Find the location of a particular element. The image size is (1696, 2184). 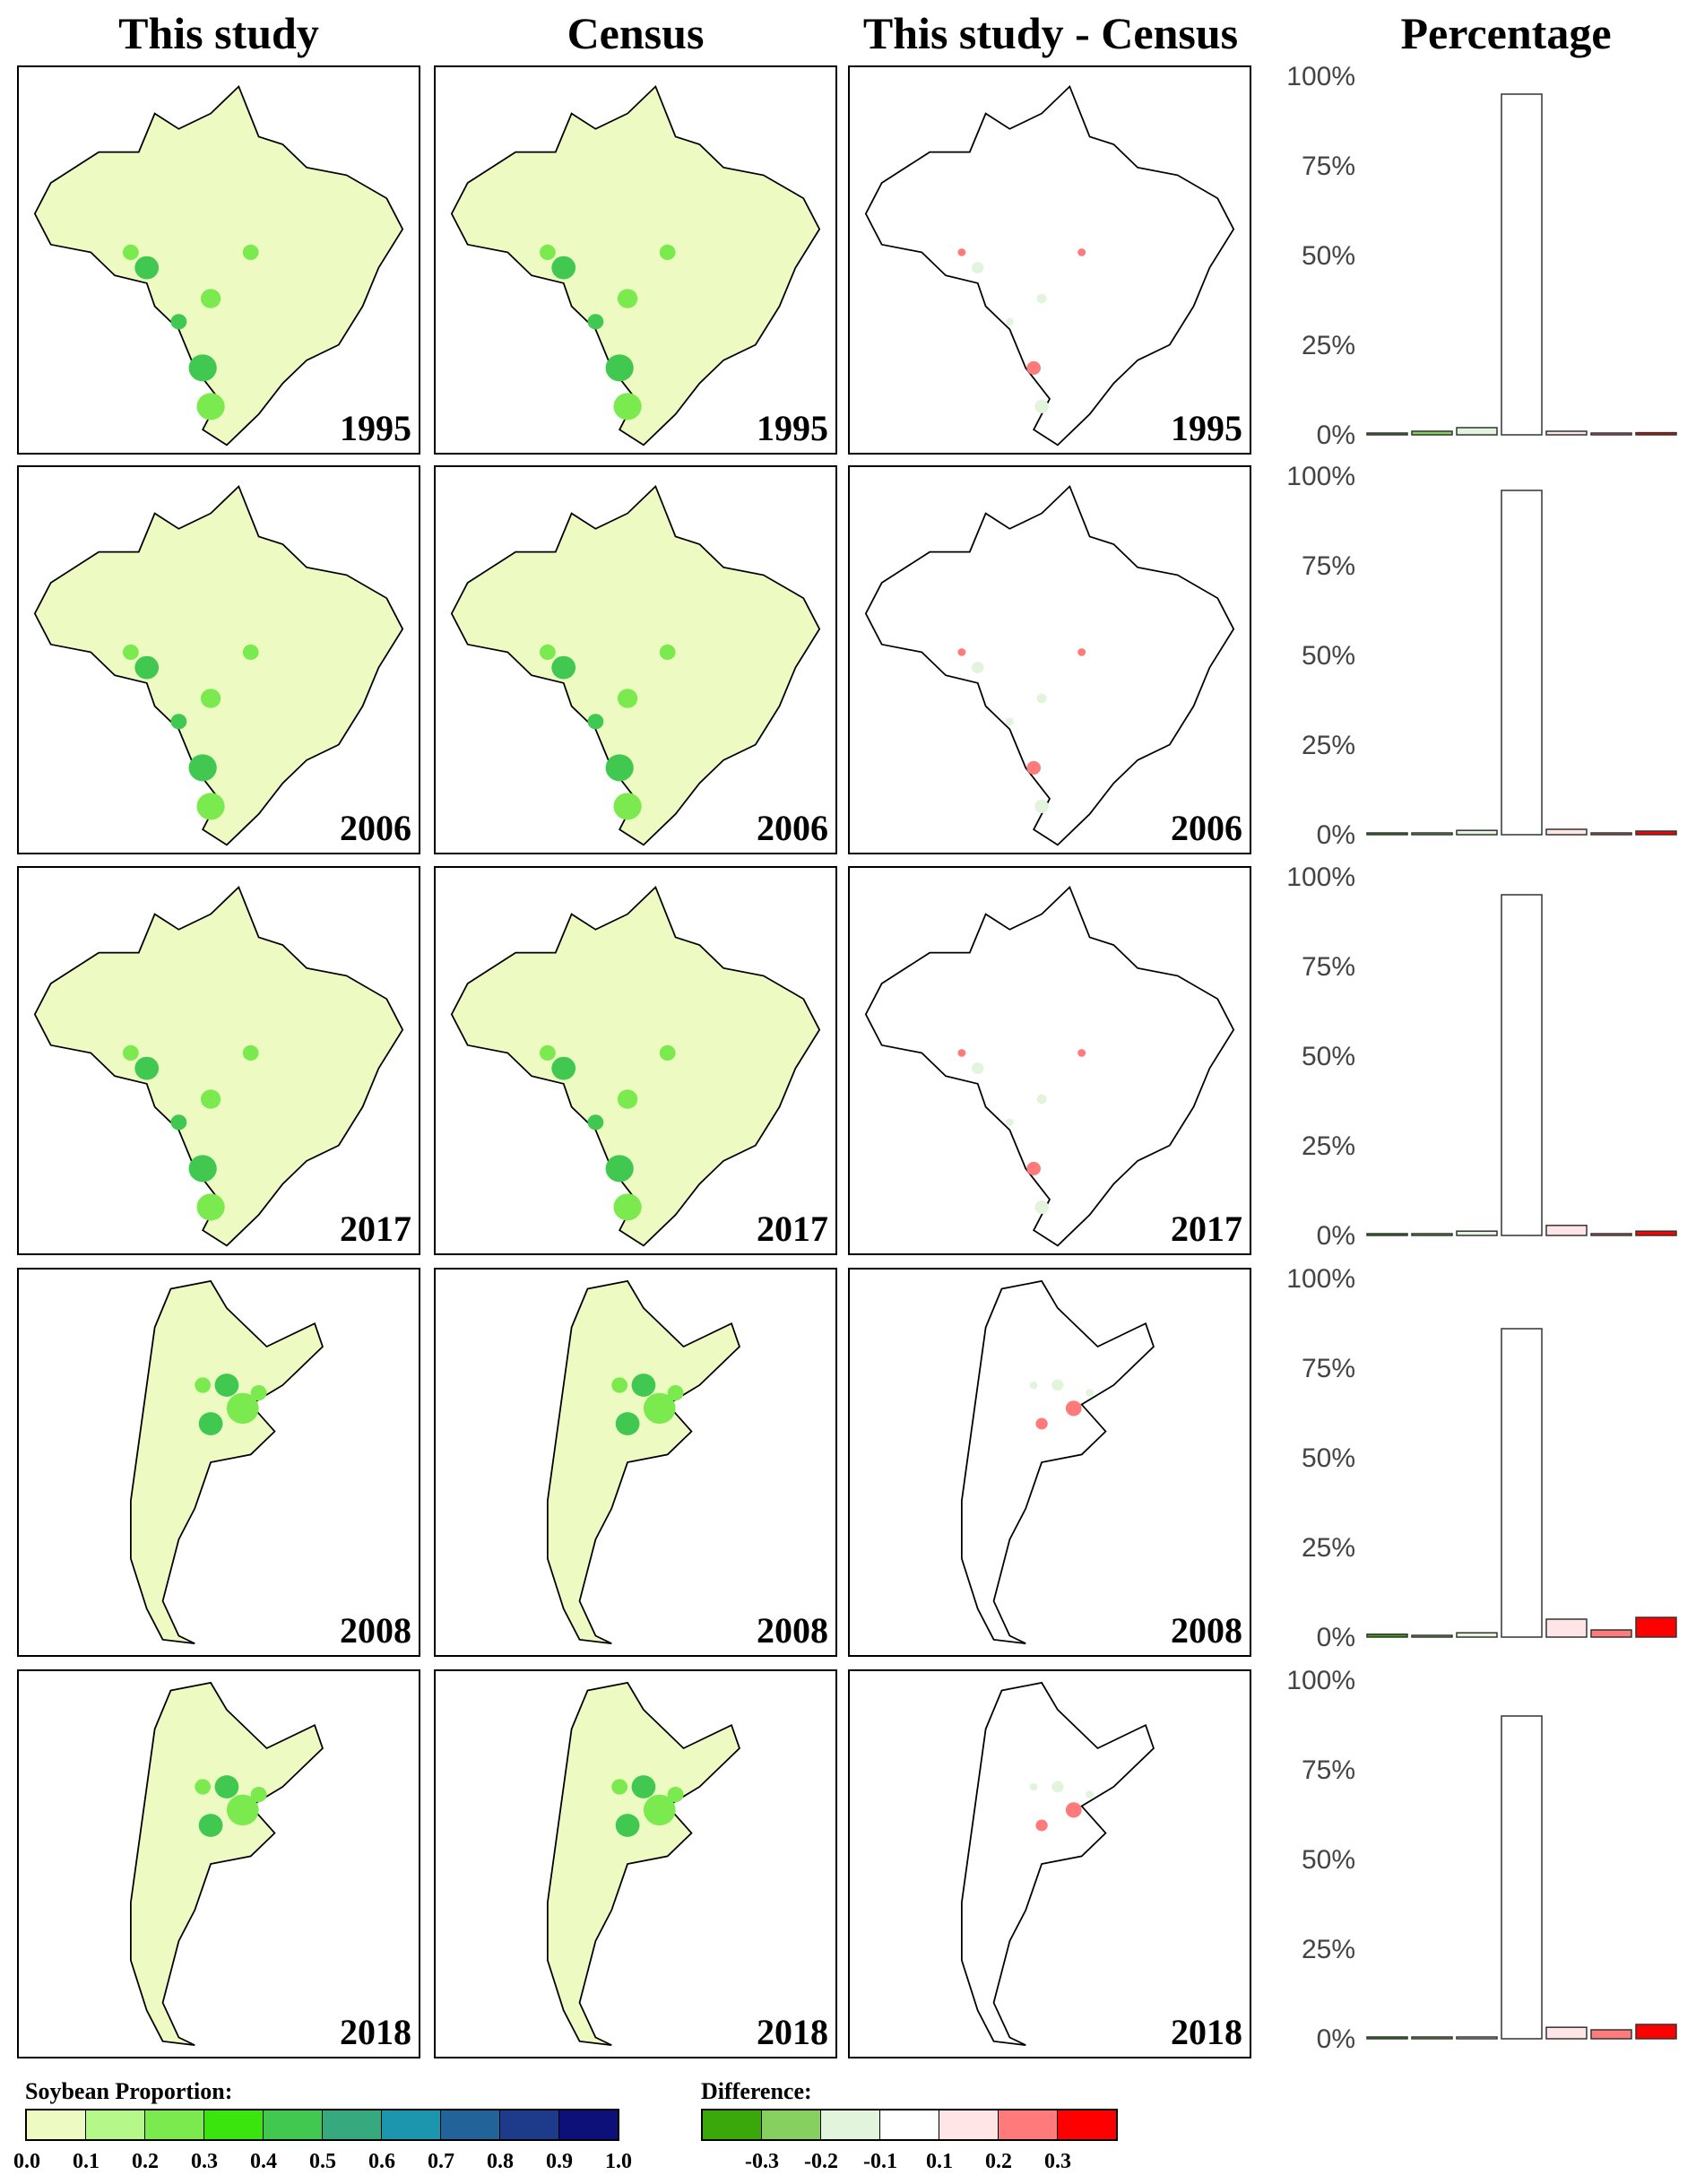

year-label: 2018 is located at coordinates (375, 2032).